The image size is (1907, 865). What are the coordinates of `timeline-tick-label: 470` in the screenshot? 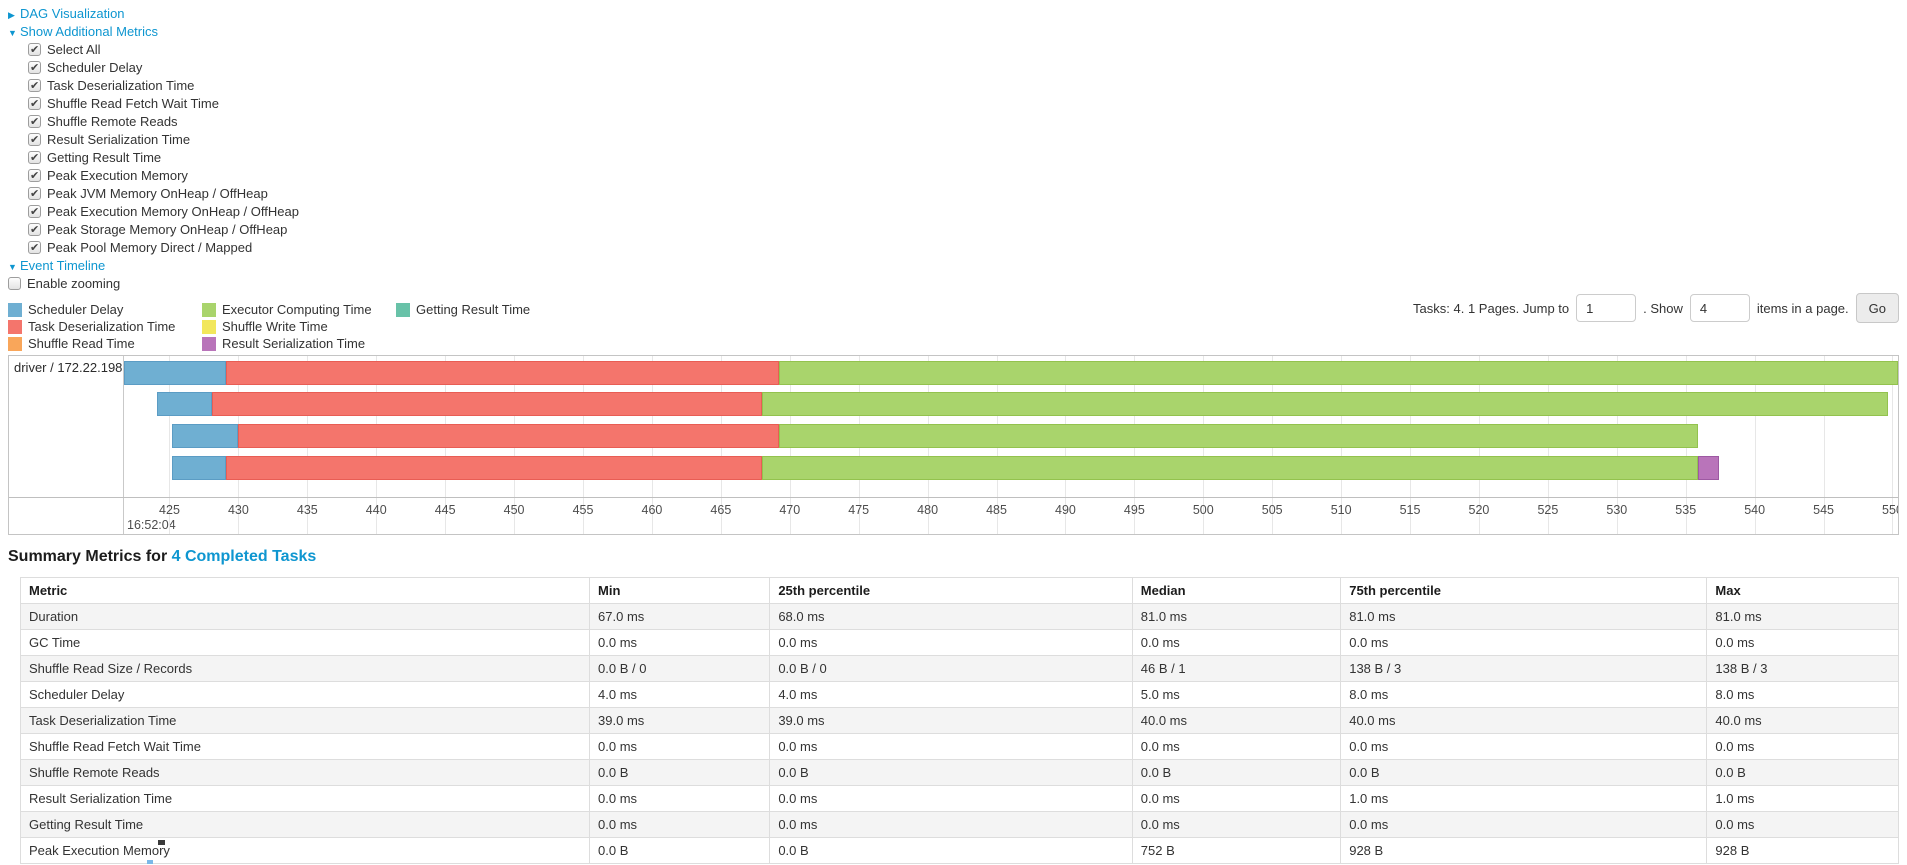 It's located at (790, 510).